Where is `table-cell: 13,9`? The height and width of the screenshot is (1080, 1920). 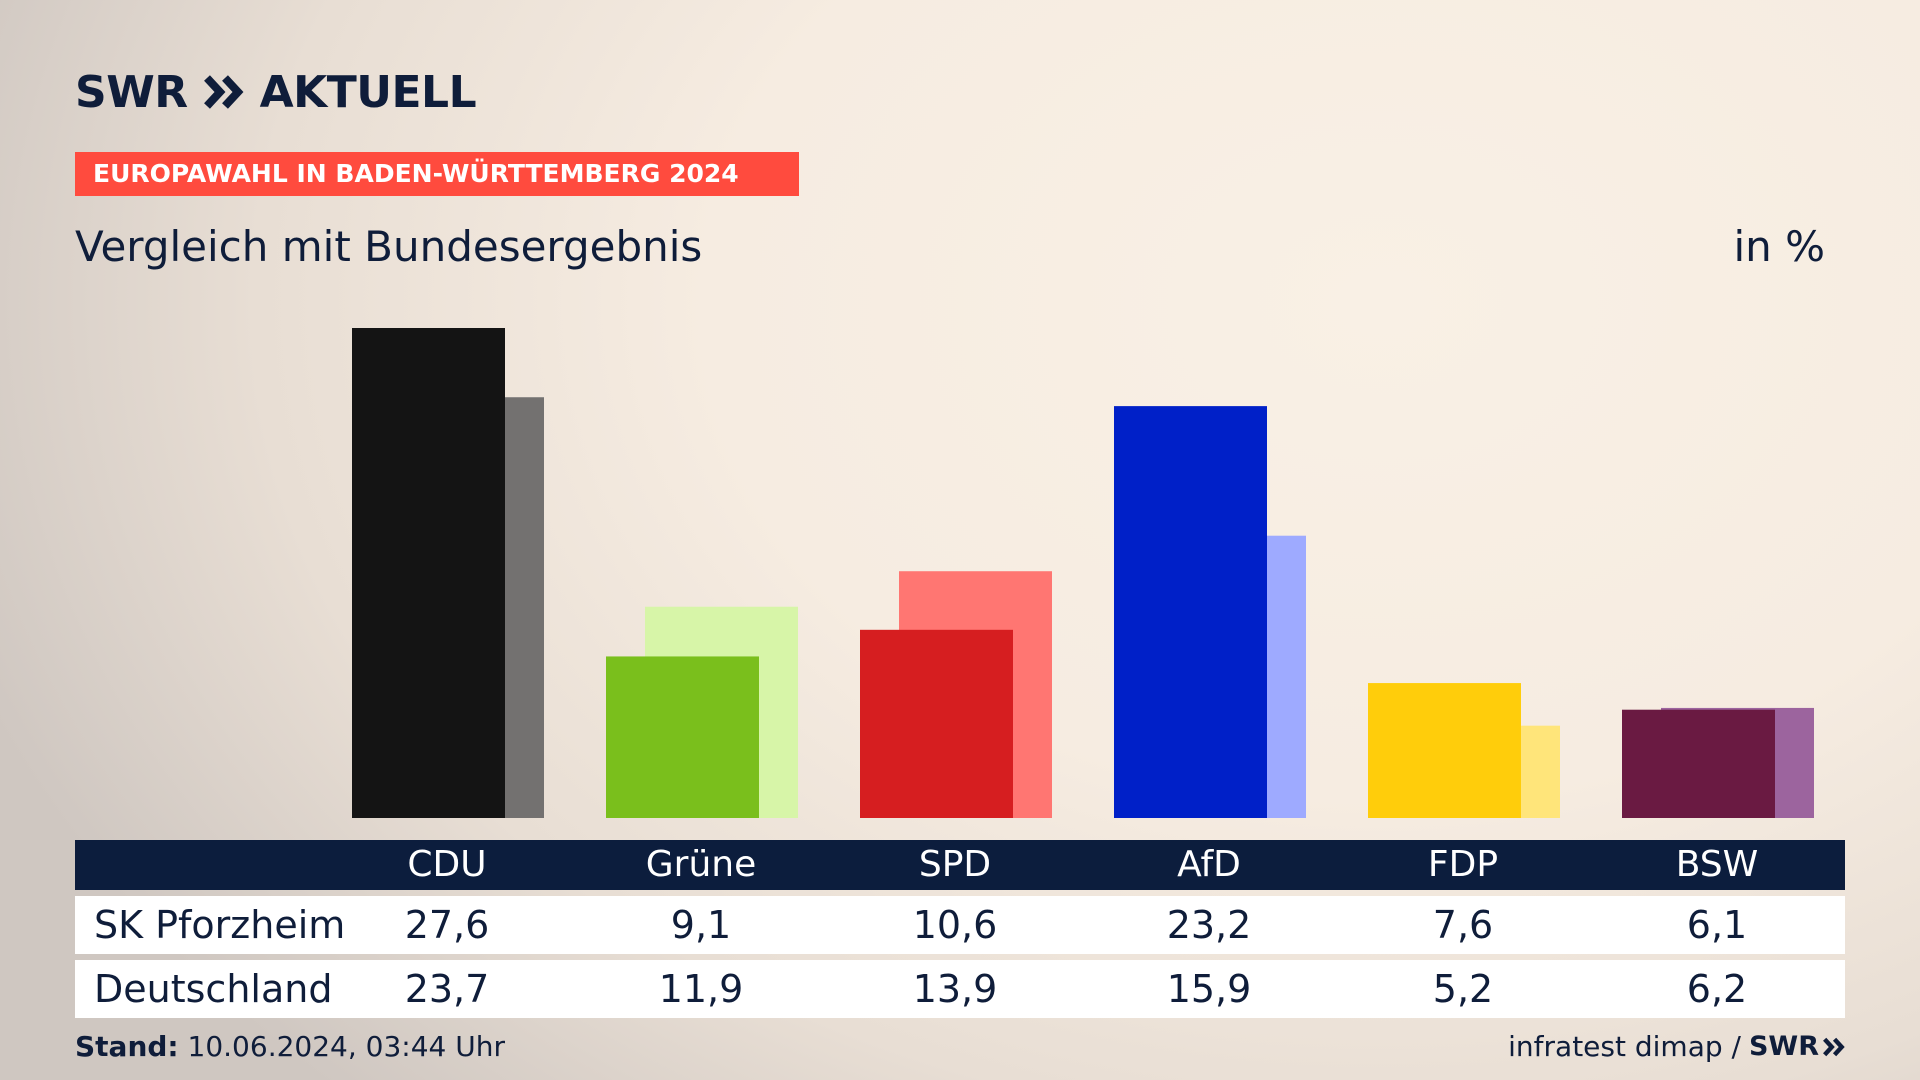 table-cell: 13,9 is located at coordinates (955, 989).